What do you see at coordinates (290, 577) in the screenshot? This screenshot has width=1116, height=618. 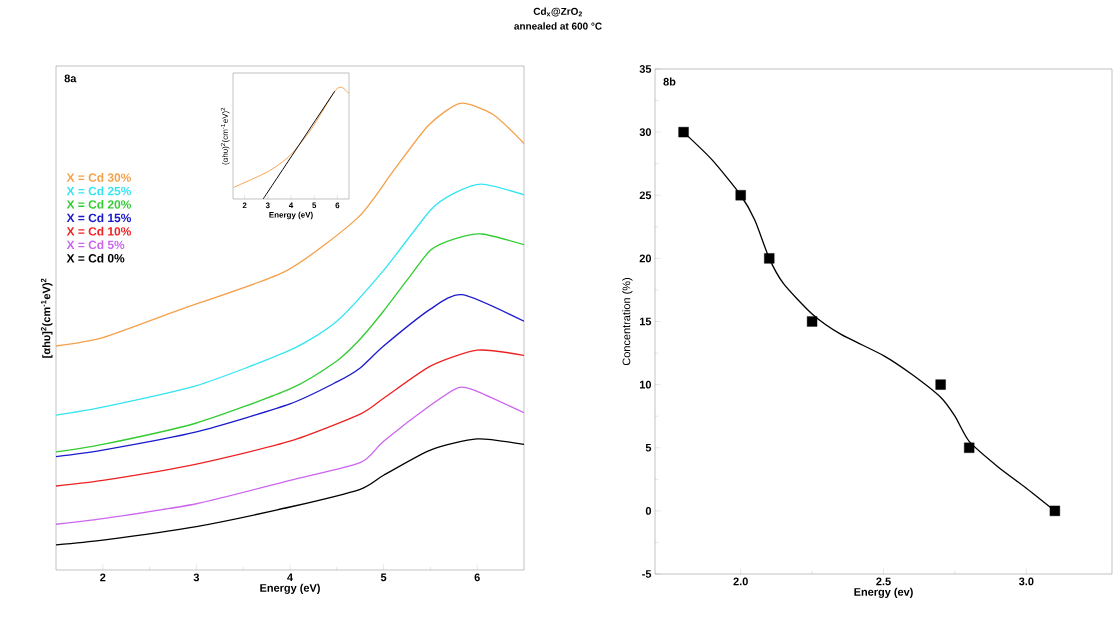 I see `x-tick-label: 4` at bounding box center [290, 577].